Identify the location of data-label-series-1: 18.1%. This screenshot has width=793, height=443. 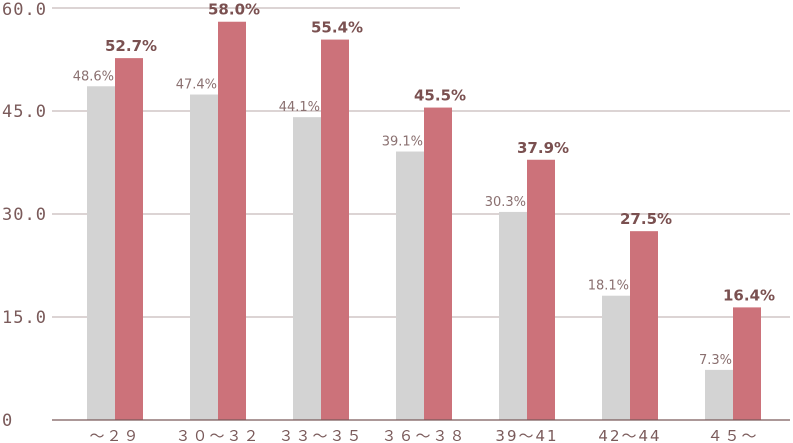
(608, 286).